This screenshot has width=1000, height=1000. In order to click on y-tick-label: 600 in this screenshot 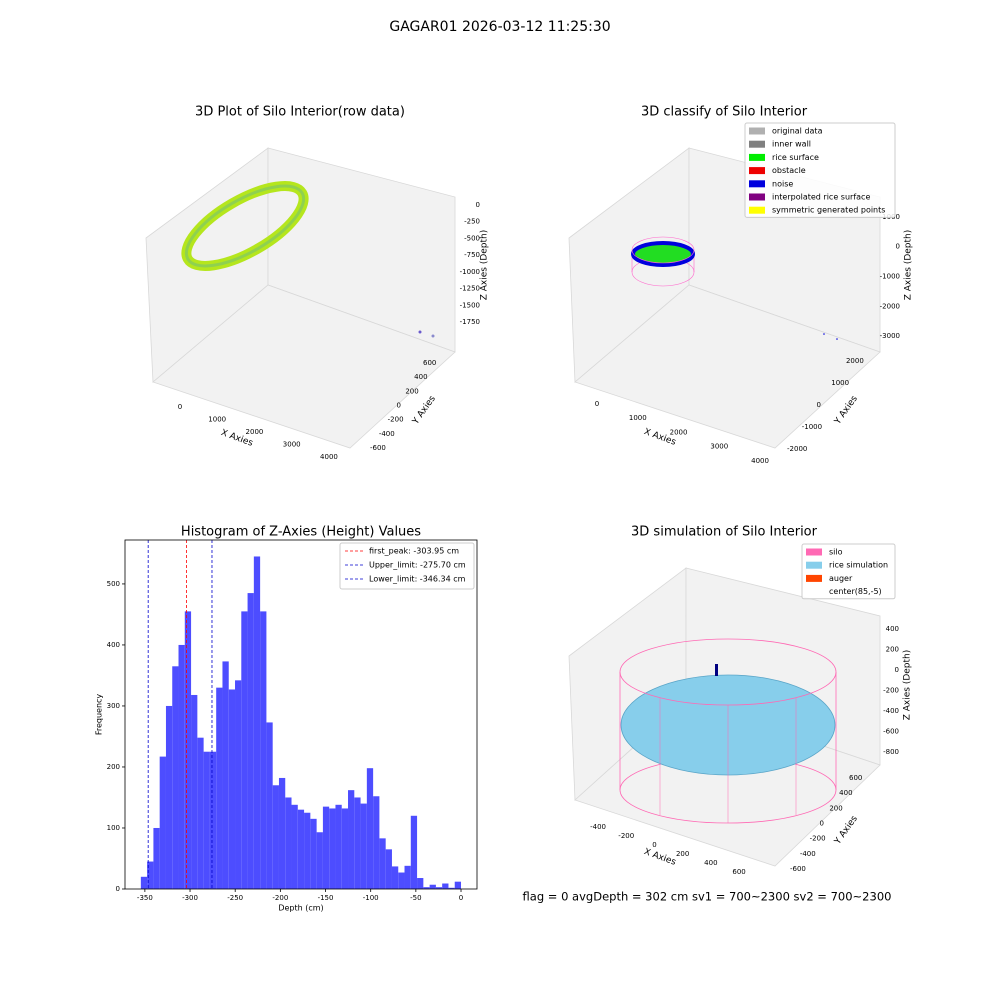, I will do `click(429, 363)`.